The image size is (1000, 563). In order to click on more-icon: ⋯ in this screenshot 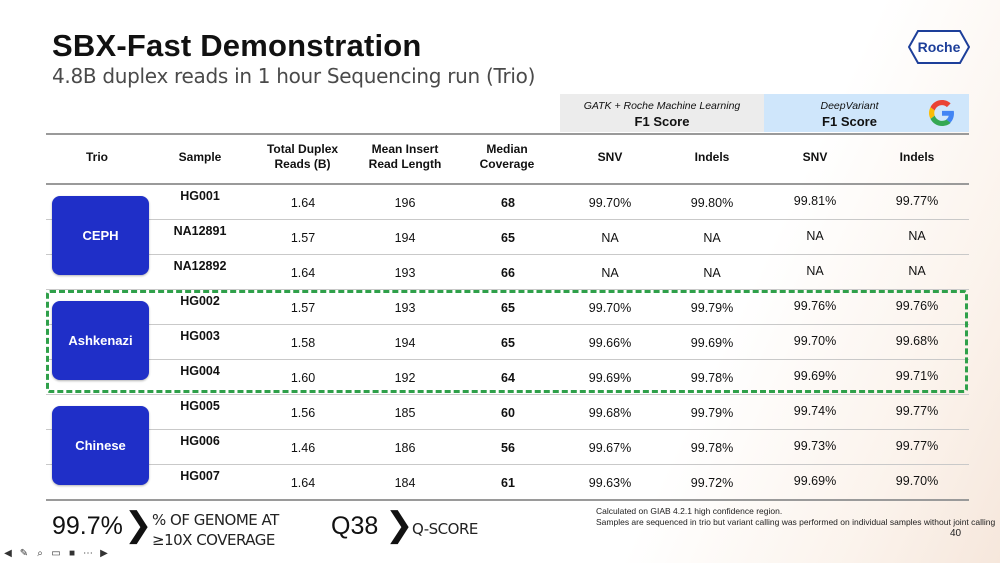, I will do `click(88, 553)`.